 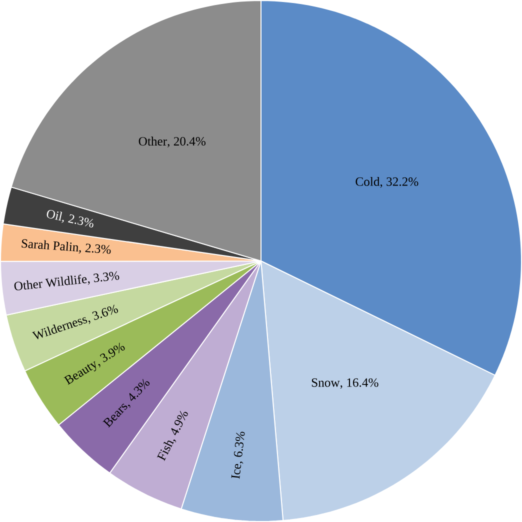 I want to click on data-label: , 6.3%, so click(x=239, y=448).